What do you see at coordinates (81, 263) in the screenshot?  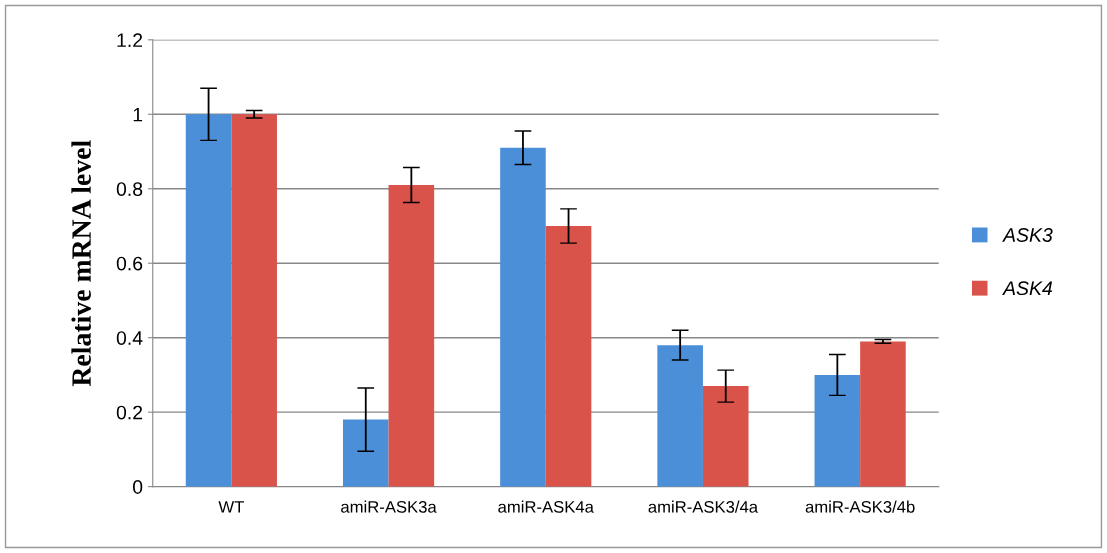 I see `y-axis-title: Relative mRNA level` at bounding box center [81, 263].